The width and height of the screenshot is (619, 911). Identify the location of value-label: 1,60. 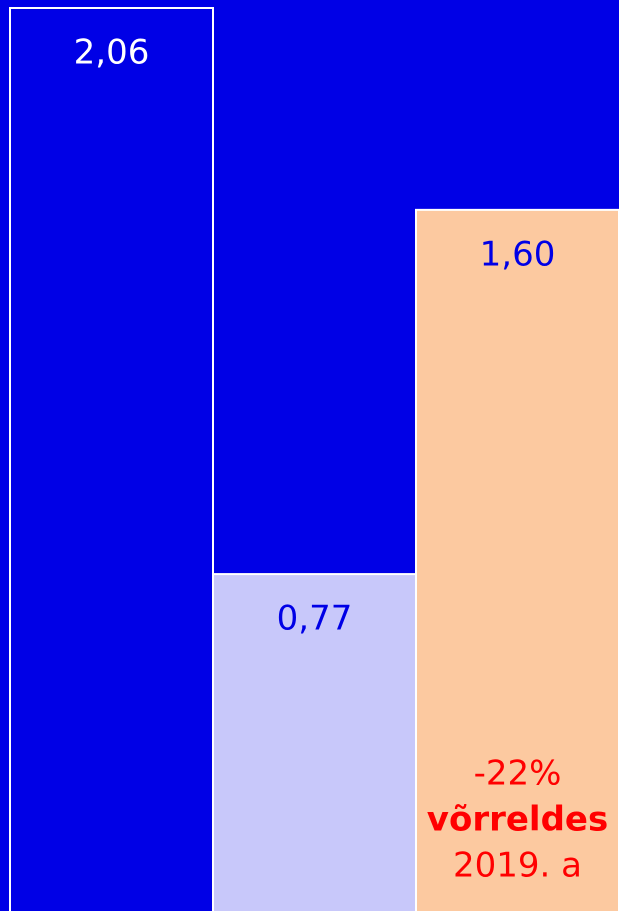
(518, 254).